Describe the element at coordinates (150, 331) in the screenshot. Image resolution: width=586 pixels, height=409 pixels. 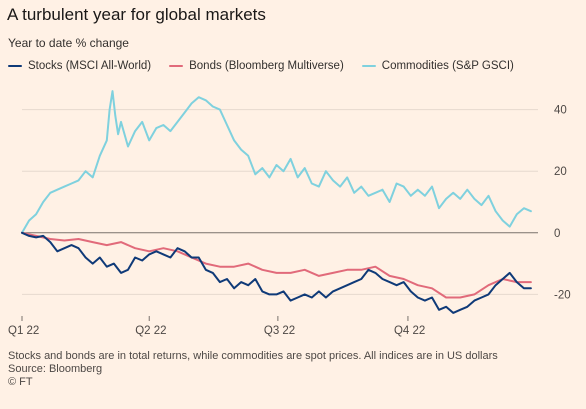
I see `x-tick-label: Q2 22` at that location.